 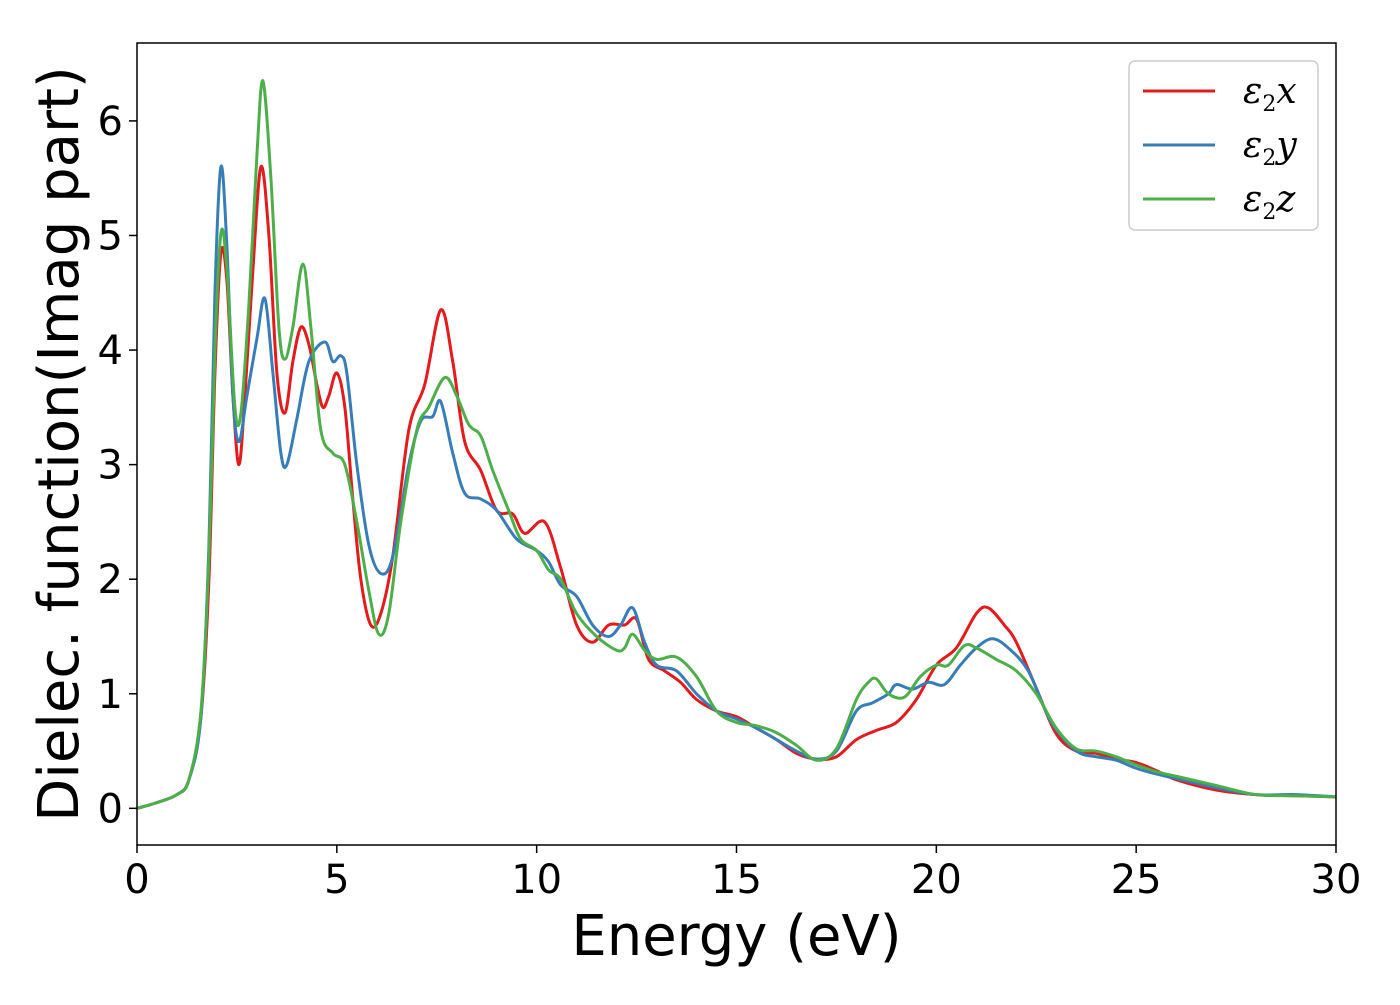 I want to click on x-tick-label: 25, so click(x=1136, y=880).